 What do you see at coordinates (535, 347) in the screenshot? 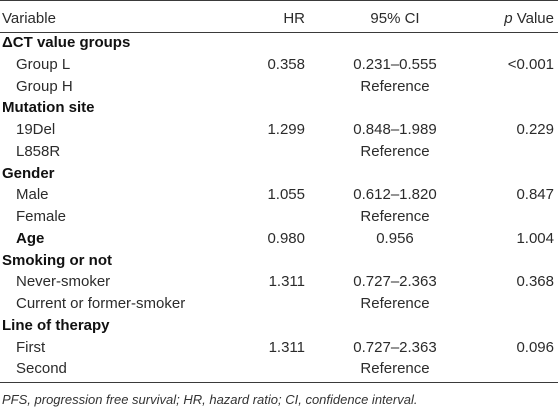
I see `p-value-cell: 0.096` at bounding box center [535, 347].